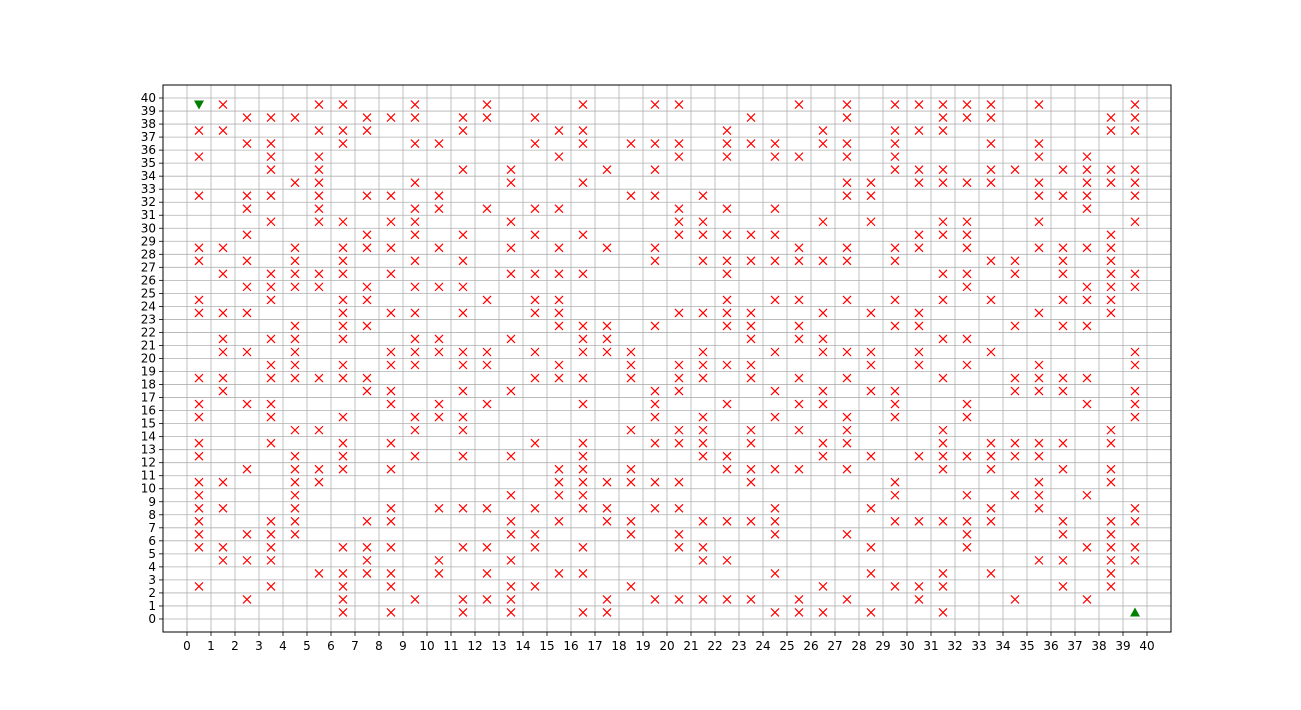  Describe the element at coordinates (148, 345) in the screenshot. I see `y-tick-label: 21` at that location.